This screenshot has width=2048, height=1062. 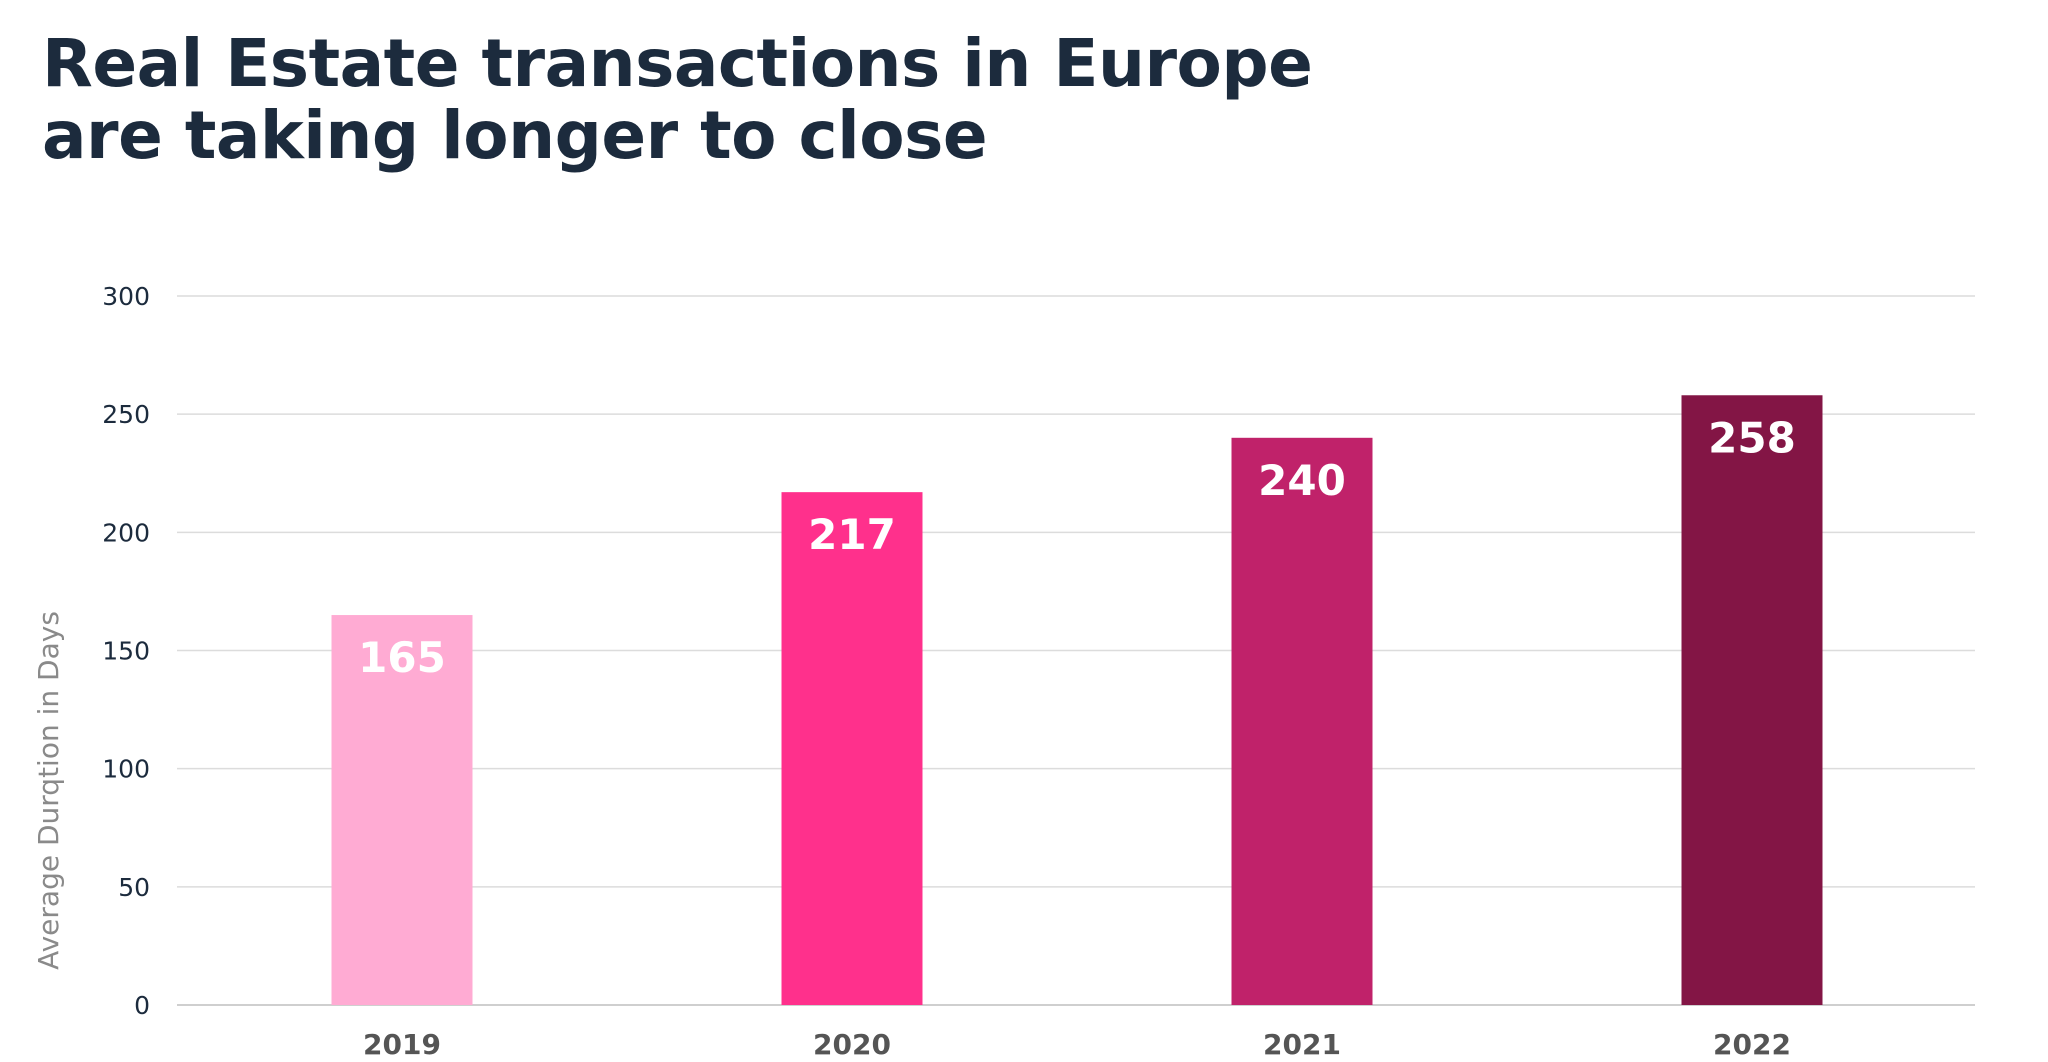 I want to click on y-axis-ticks: 0 50 100 150 200 250 300, so click(x=126, y=651).